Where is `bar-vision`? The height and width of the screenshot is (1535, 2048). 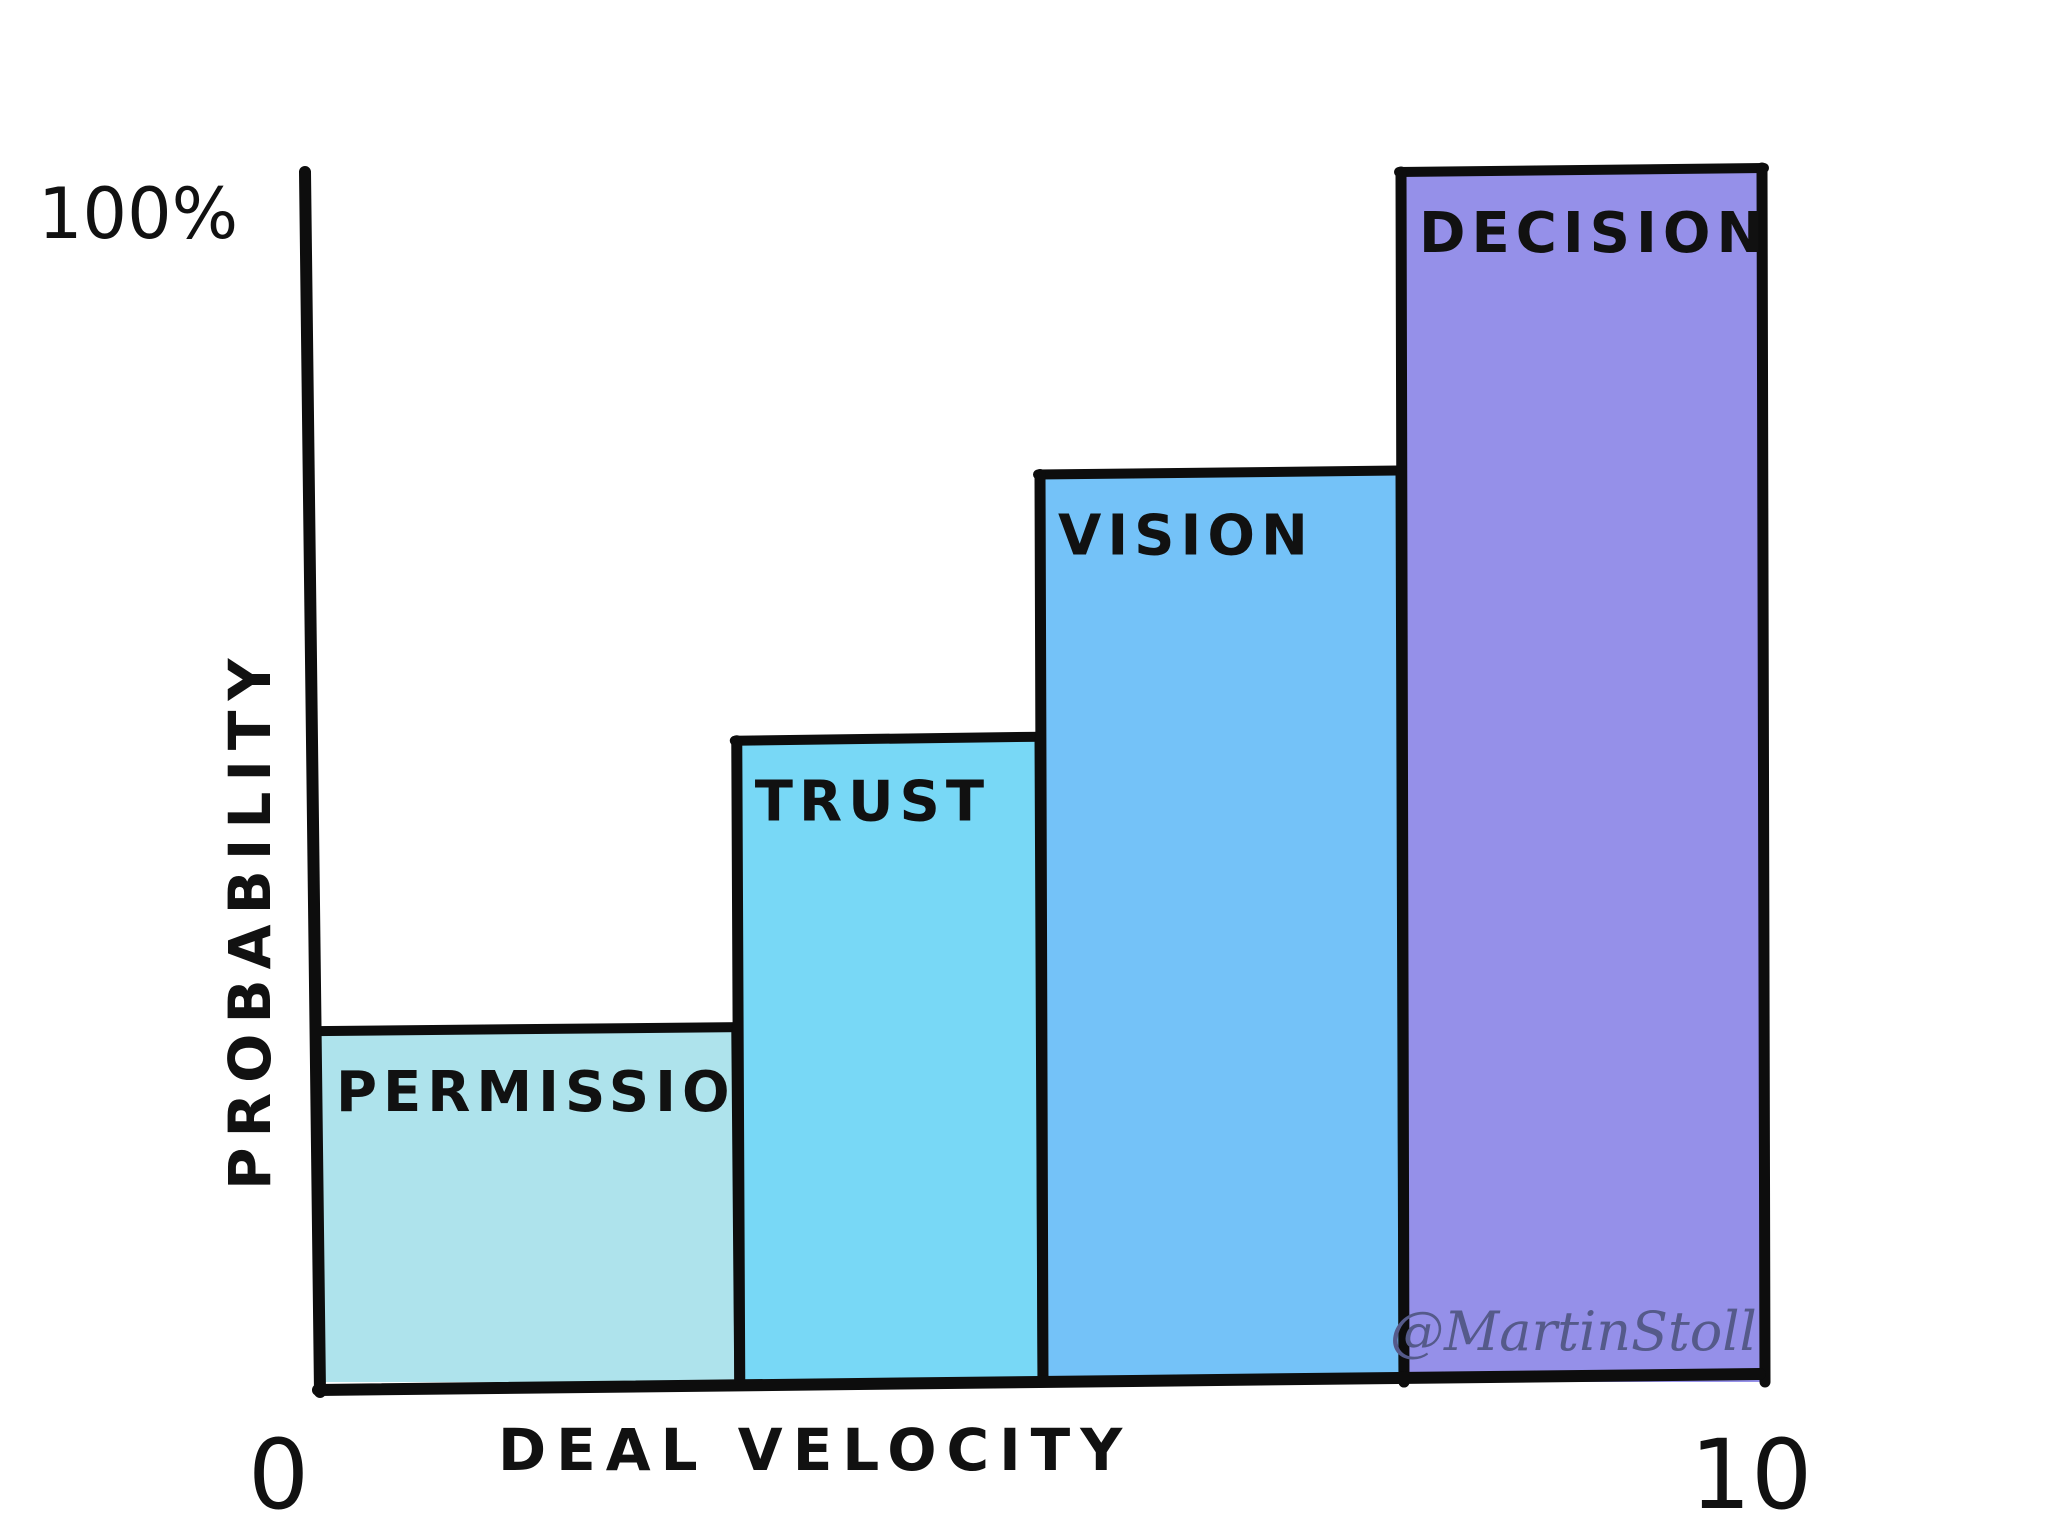 bar-vision is located at coordinates (1220, 928).